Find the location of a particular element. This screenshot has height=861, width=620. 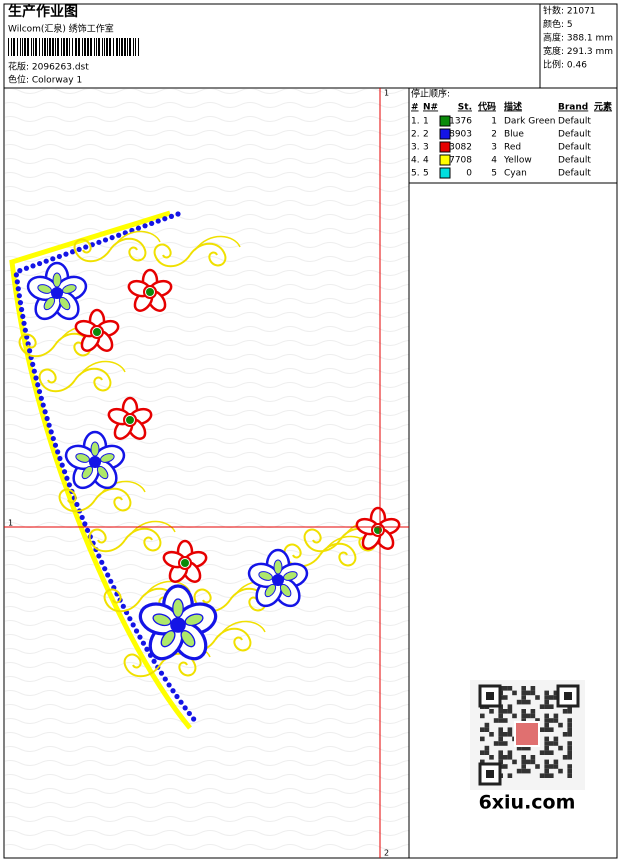

qr-logo is located at coordinates (527, 734).